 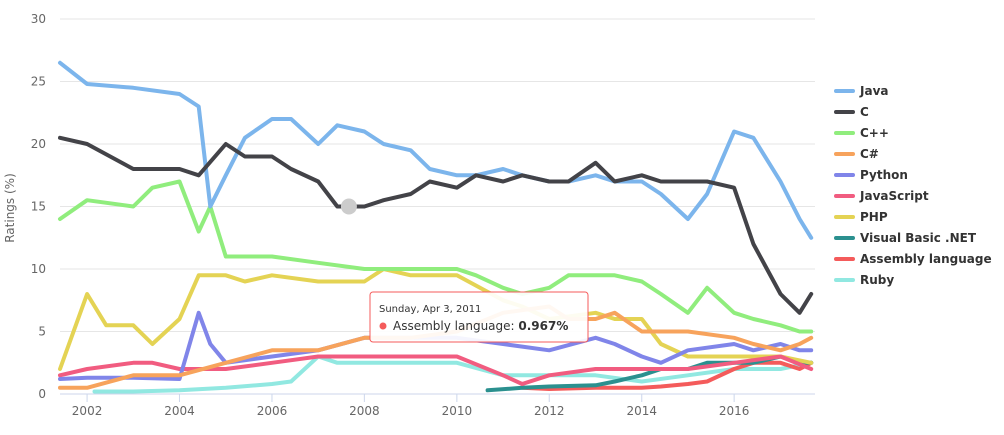 I want to click on legend-item-c: C++, so click(x=874, y=133).